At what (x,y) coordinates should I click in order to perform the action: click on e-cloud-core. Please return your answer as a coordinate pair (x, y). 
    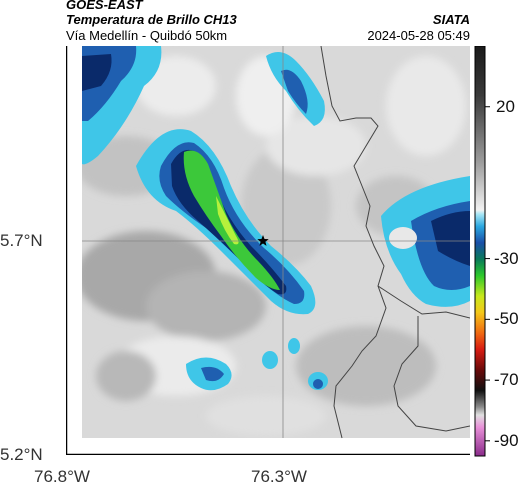
    Looking at the image, I should click on (450, 238).